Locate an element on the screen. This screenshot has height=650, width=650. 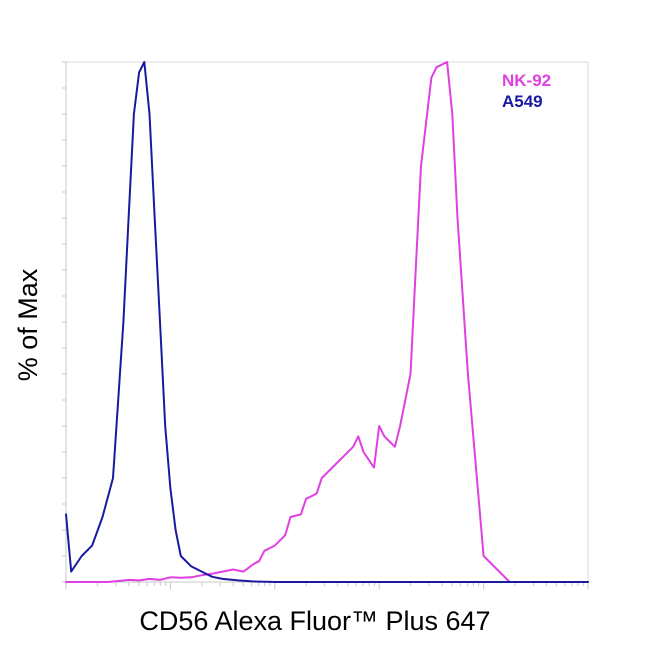
legend: NK-92 A549 is located at coordinates (526, 91).